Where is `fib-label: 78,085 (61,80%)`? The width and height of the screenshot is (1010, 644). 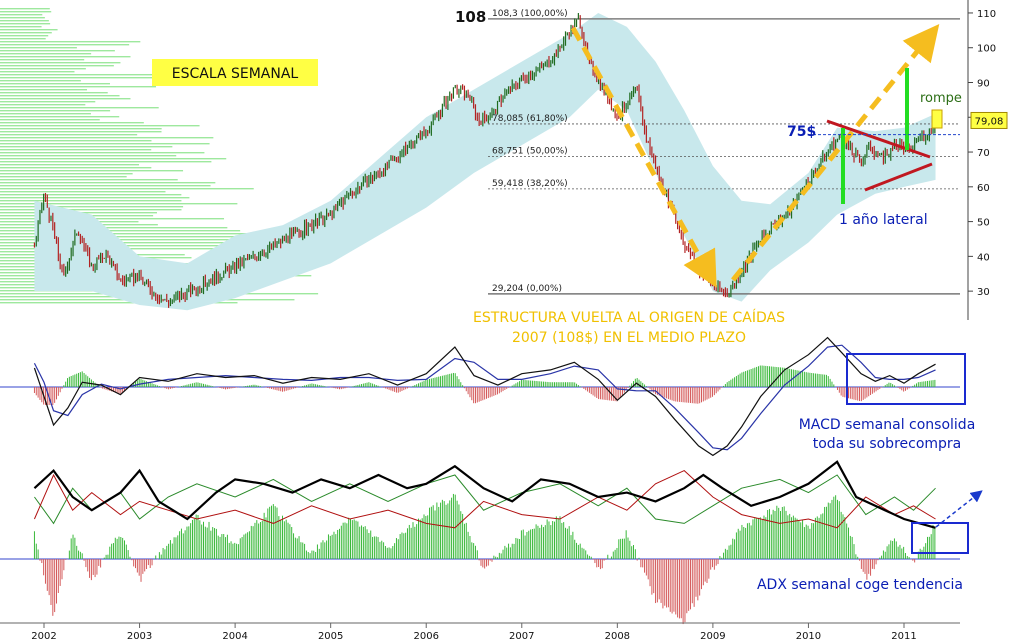 fib-label: 78,085 (61,80%) is located at coordinates (530, 119).